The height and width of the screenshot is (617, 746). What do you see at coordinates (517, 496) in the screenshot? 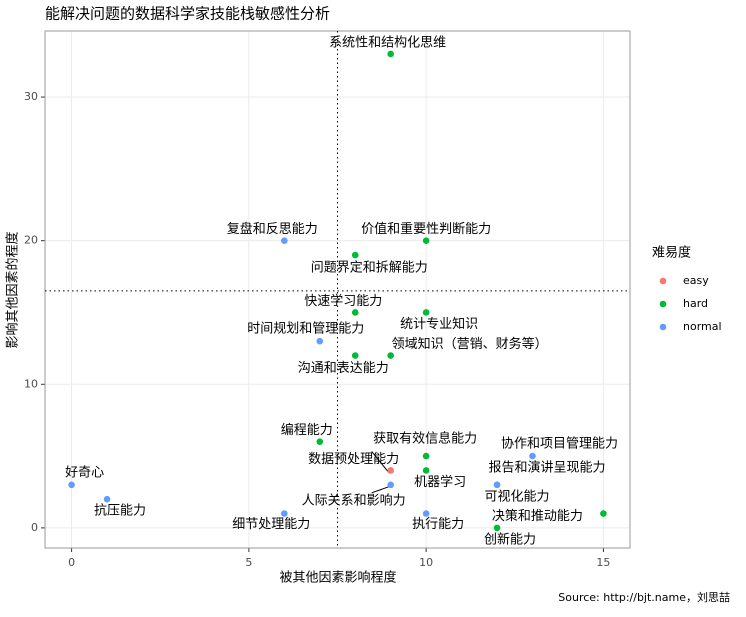
I see `point-label: 可视化能力` at bounding box center [517, 496].